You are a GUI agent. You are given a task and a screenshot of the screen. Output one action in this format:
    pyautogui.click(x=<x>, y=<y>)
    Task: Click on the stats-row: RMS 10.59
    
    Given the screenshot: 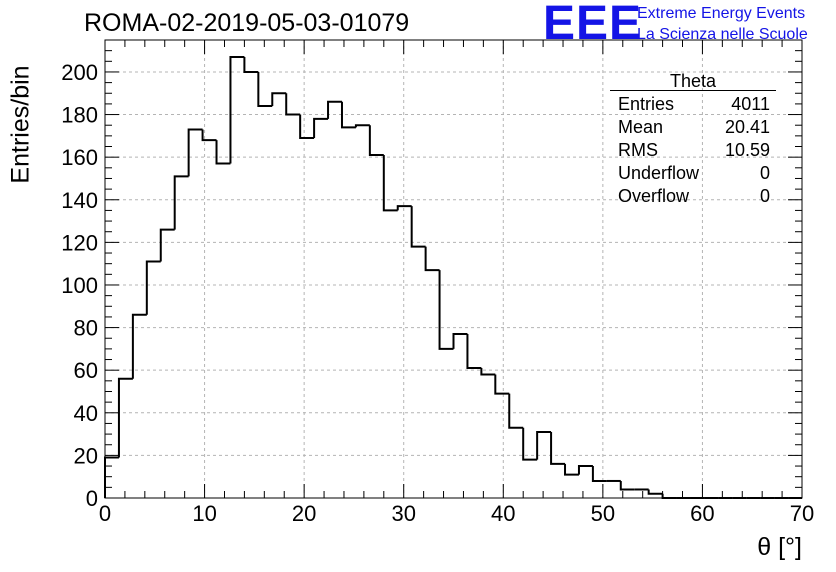 What is the action you would take?
    pyautogui.click(x=693, y=150)
    